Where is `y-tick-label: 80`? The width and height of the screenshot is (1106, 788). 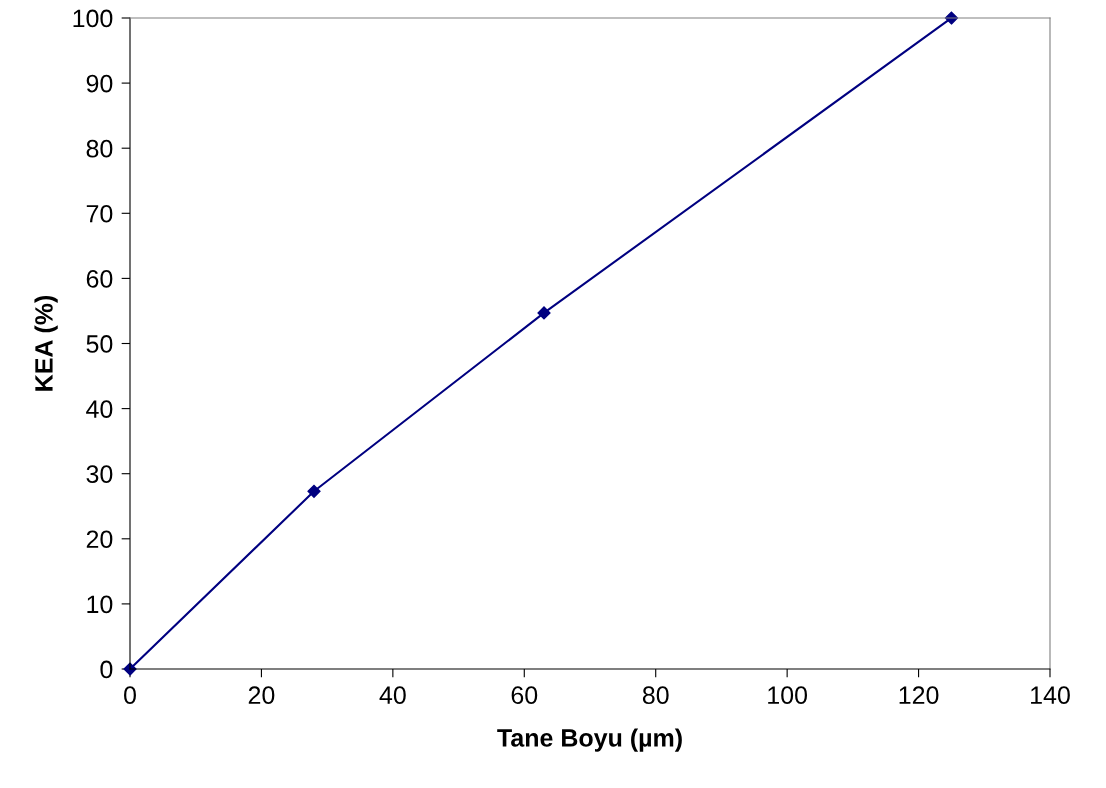 y-tick-label: 80 is located at coordinates (99, 148).